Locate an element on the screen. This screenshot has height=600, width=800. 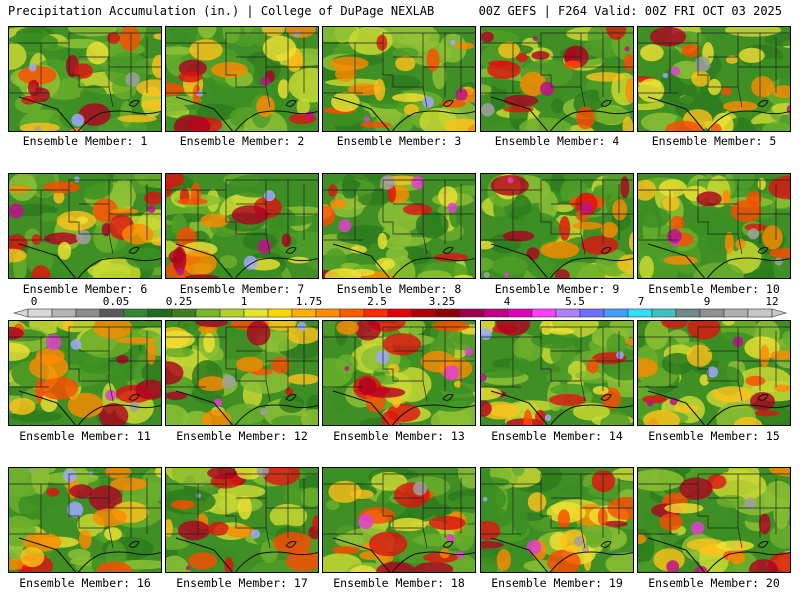
panel-caption: Ensemble Member: 12 is located at coordinates (242, 436).